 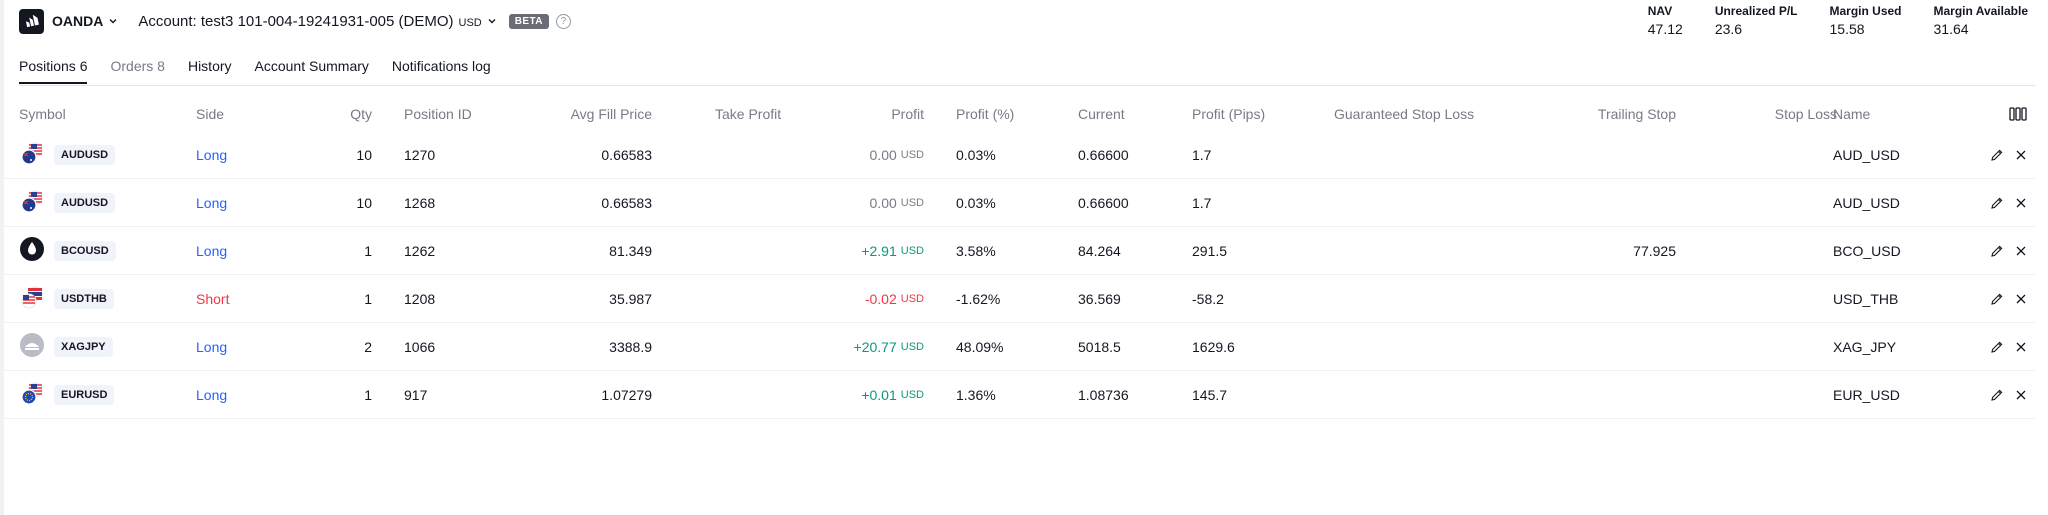 I want to click on col-name: Name, so click(x=1852, y=113).